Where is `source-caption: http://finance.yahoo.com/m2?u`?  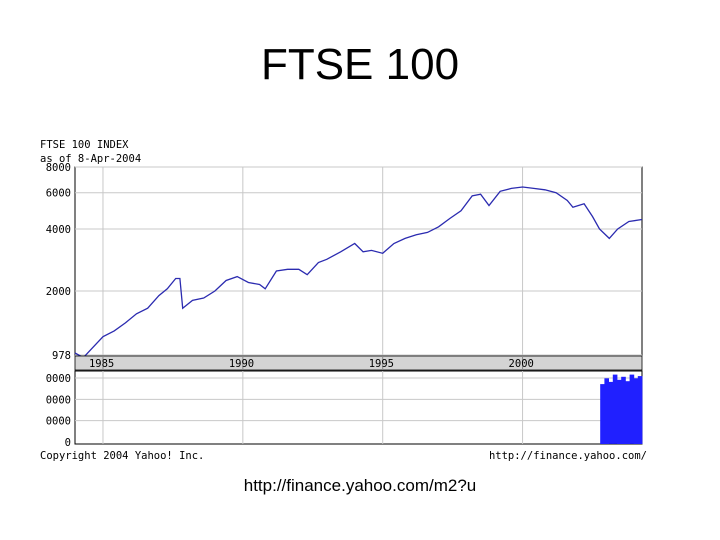 source-caption: http://finance.yahoo.com/m2?u is located at coordinates (360, 485).